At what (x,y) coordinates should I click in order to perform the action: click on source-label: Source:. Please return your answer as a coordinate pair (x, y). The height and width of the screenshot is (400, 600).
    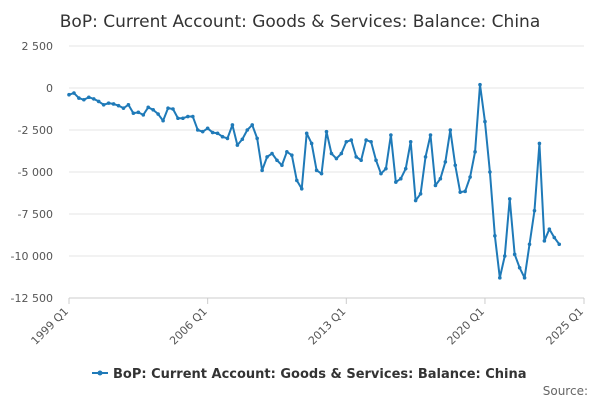
    Looking at the image, I should click on (565, 391).